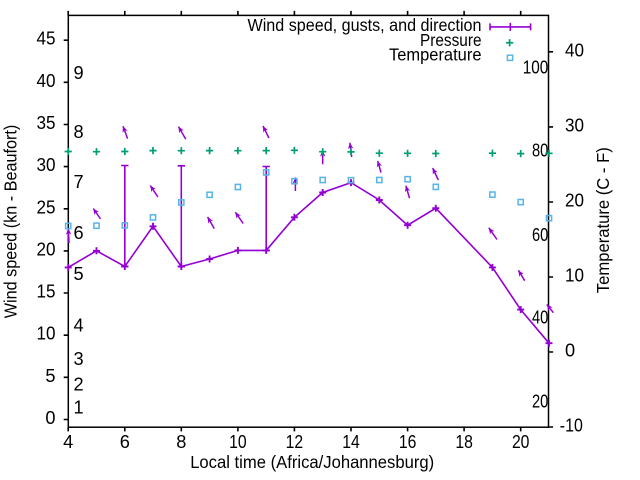 This screenshot has width=640, height=480. Describe the element at coordinates (464, 442) in the screenshot. I see `svg-text: 18` at that location.